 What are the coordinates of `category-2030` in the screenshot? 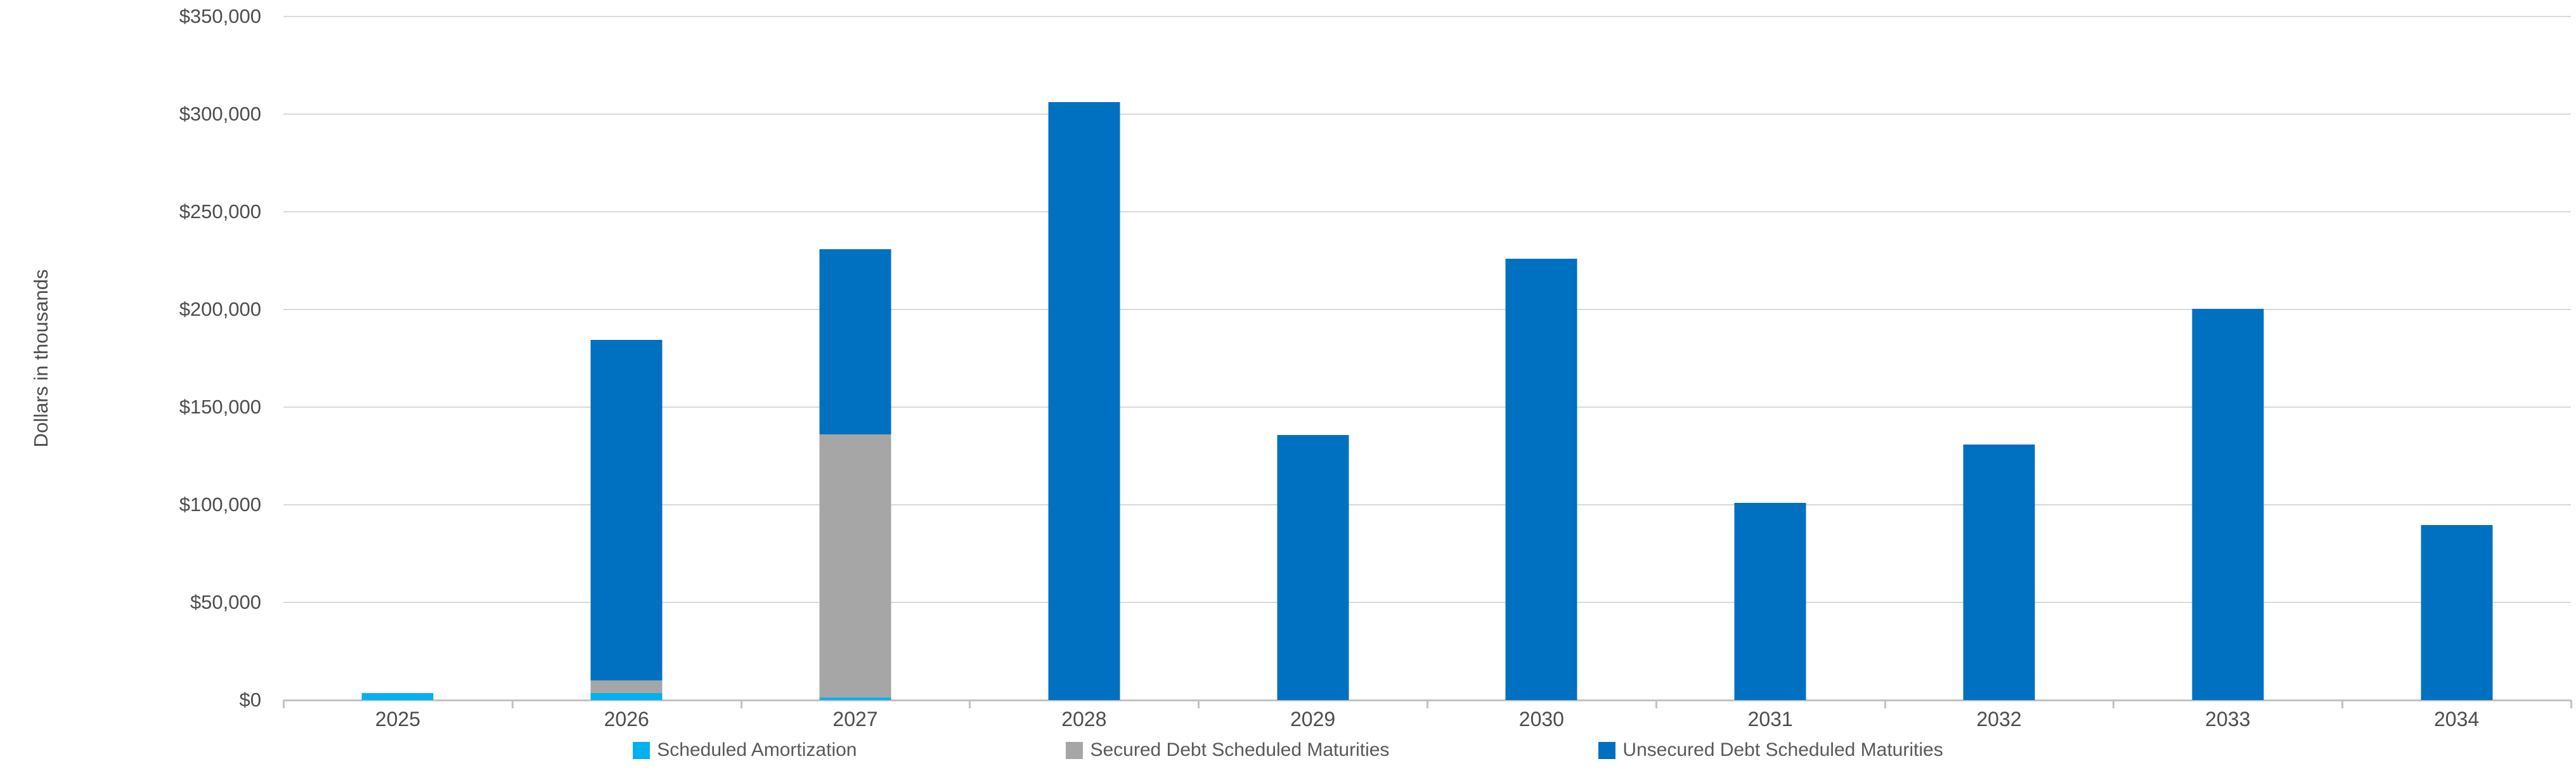 It's located at (1541, 358).